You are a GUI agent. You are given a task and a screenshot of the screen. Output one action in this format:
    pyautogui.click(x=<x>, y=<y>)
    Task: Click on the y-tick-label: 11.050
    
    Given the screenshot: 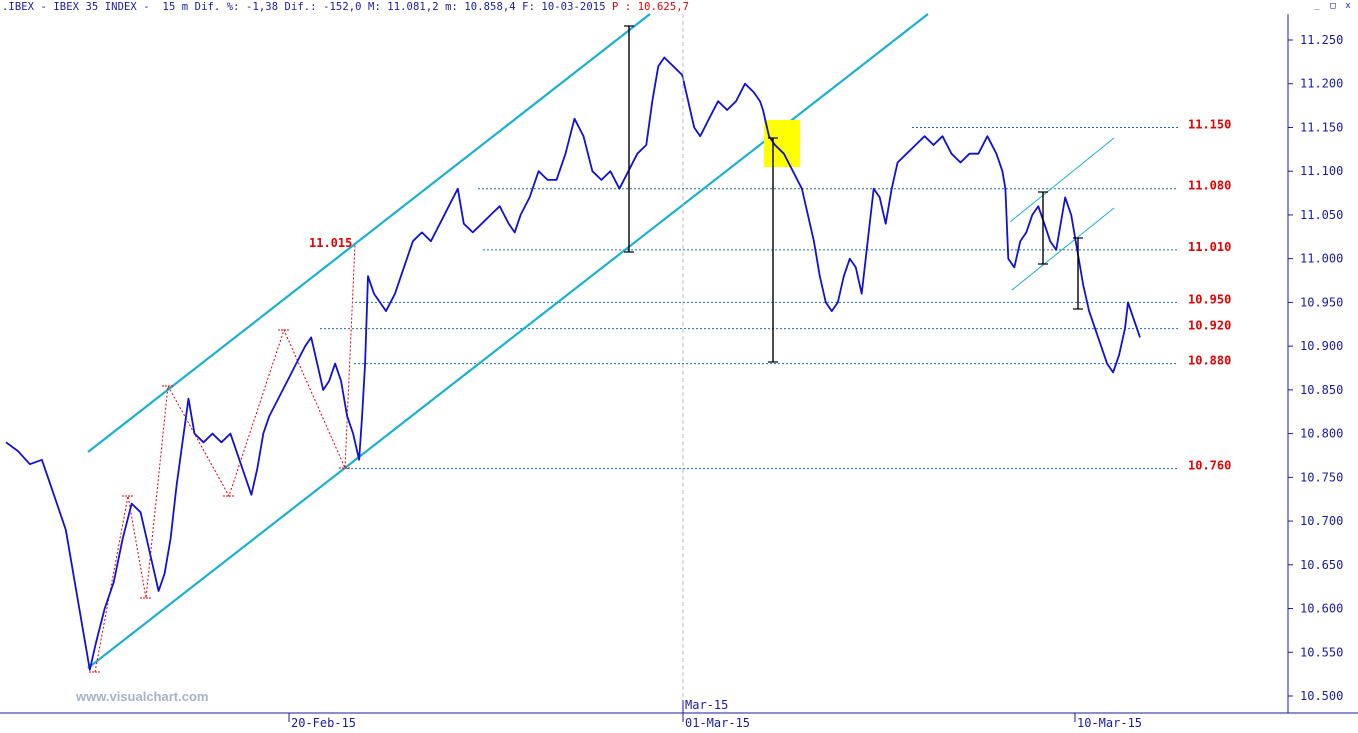 What is the action you would take?
    pyautogui.click(x=1321, y=215)
    